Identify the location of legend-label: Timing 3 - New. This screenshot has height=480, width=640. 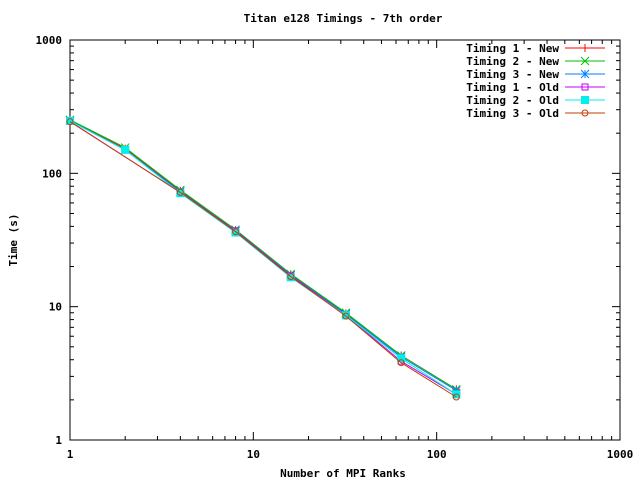
(512, 74).